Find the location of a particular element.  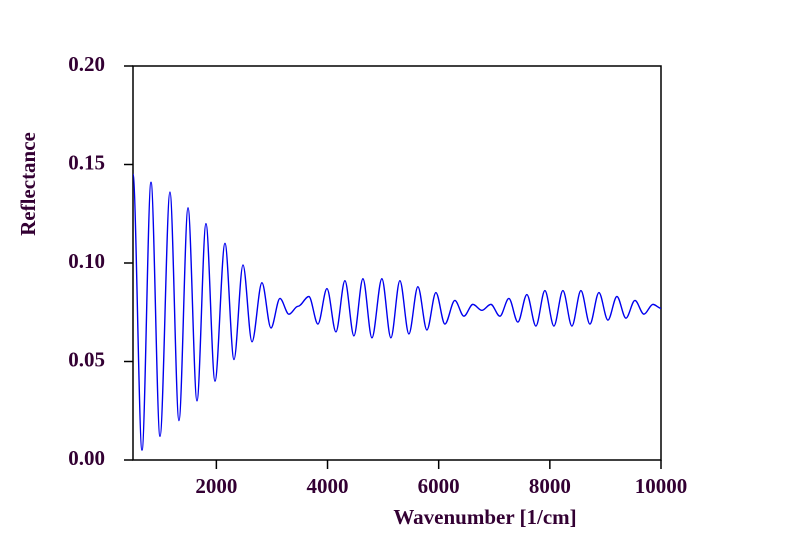

y-axis-label: Reflectance is located at coordinates (28, 184).